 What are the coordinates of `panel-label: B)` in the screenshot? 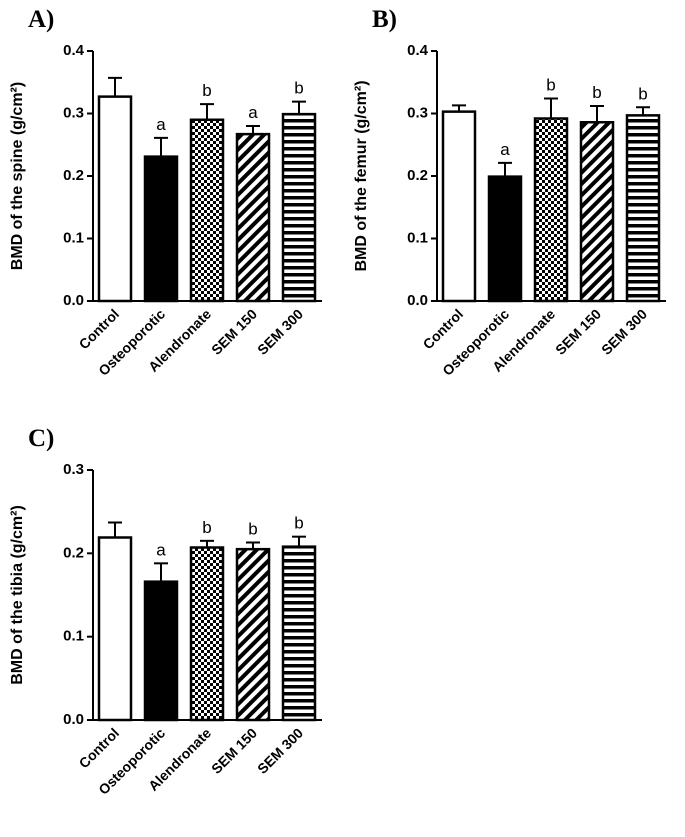 It's located at (384, 19).